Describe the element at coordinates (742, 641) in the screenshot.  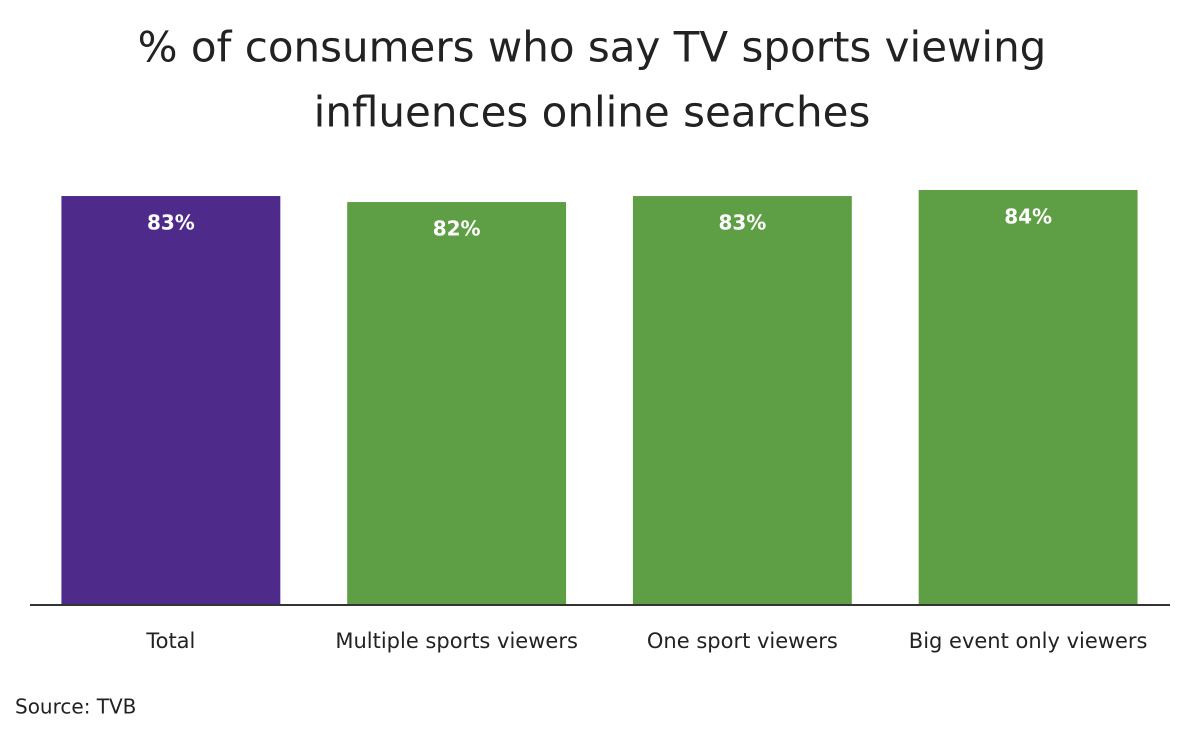
I see `x-tick-label: One sport viewers` at that location.